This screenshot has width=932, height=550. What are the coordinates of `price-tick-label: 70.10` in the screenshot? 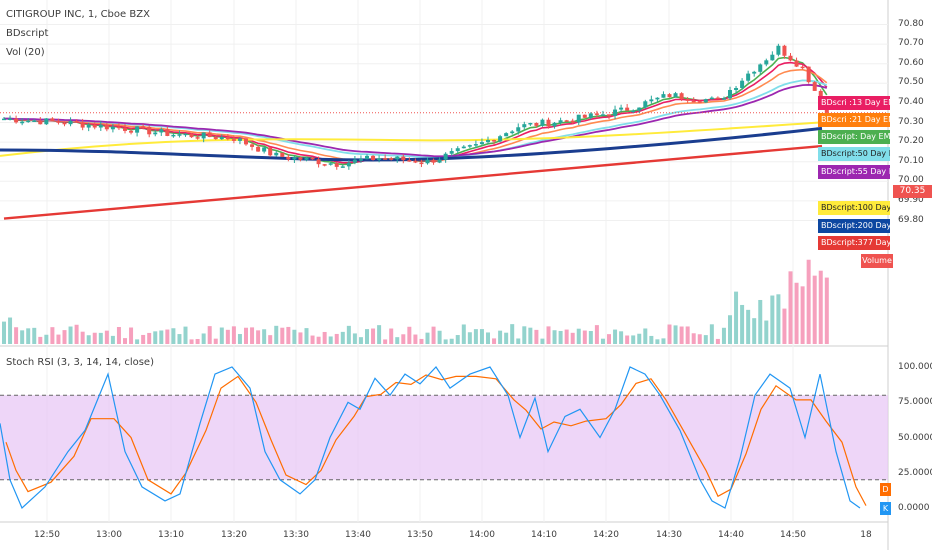 It's located at (911, 160).